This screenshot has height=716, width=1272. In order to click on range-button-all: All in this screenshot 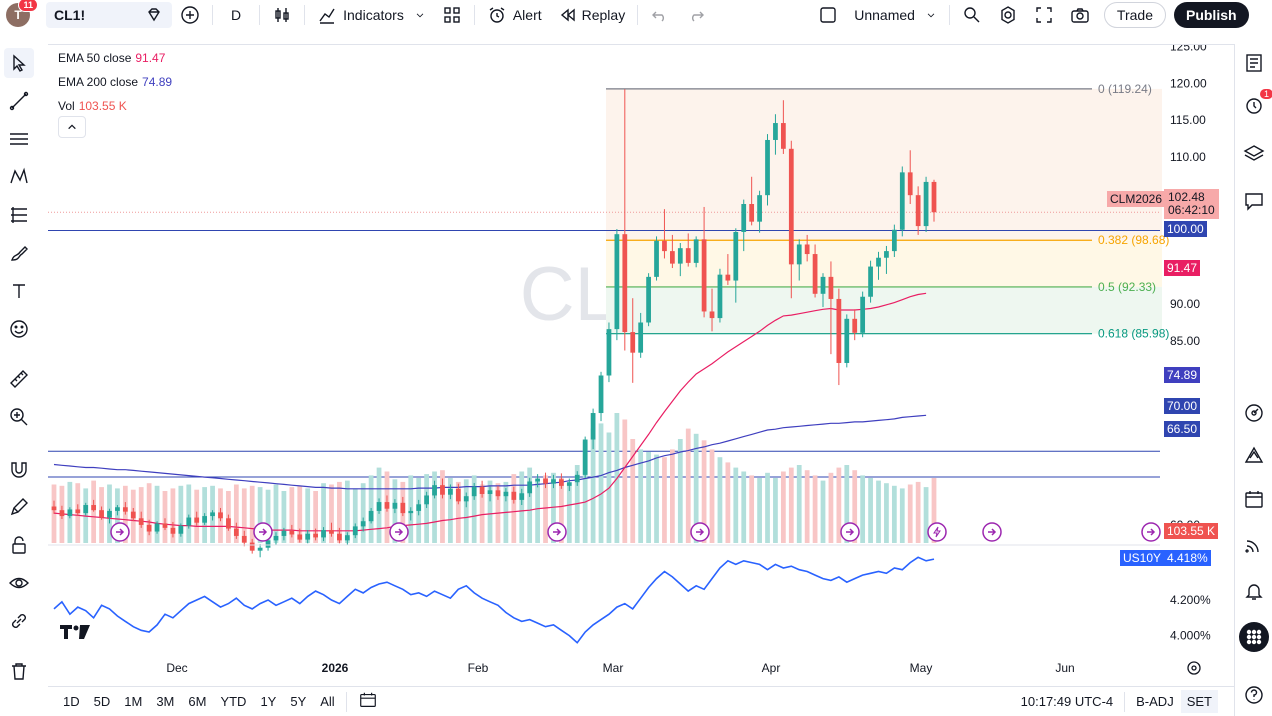, I will do `click(327, 701)`.